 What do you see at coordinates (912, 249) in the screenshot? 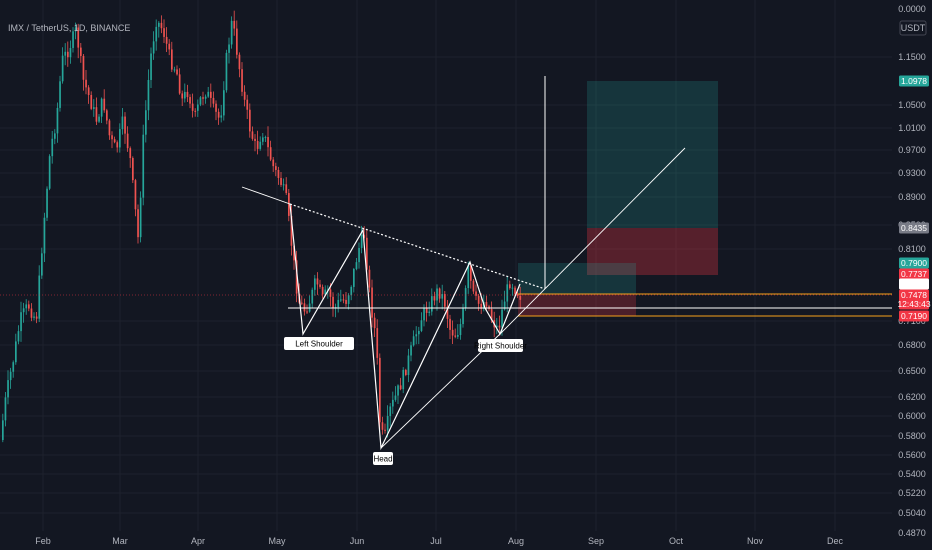
I see `price-tick-label: 0.8100` at bounding box center [912, 249].